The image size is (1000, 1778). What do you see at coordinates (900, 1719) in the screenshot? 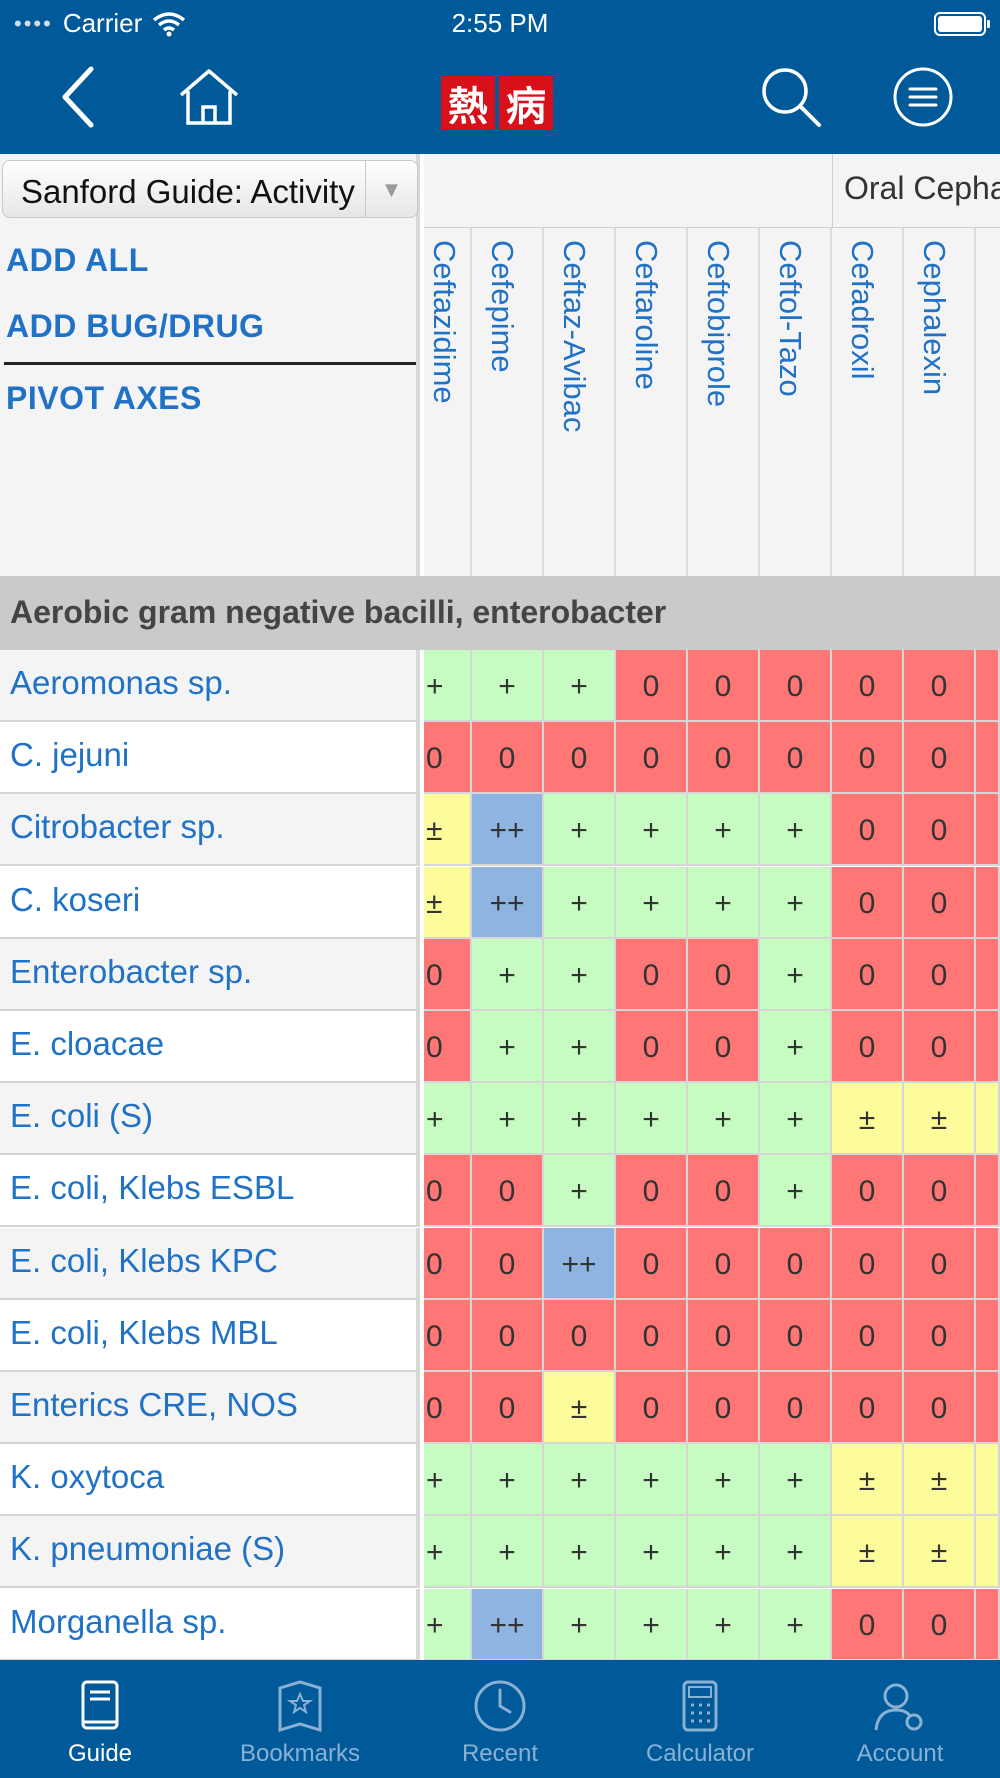
I see `tab-account: Account` at bounding box center [900, 1719].